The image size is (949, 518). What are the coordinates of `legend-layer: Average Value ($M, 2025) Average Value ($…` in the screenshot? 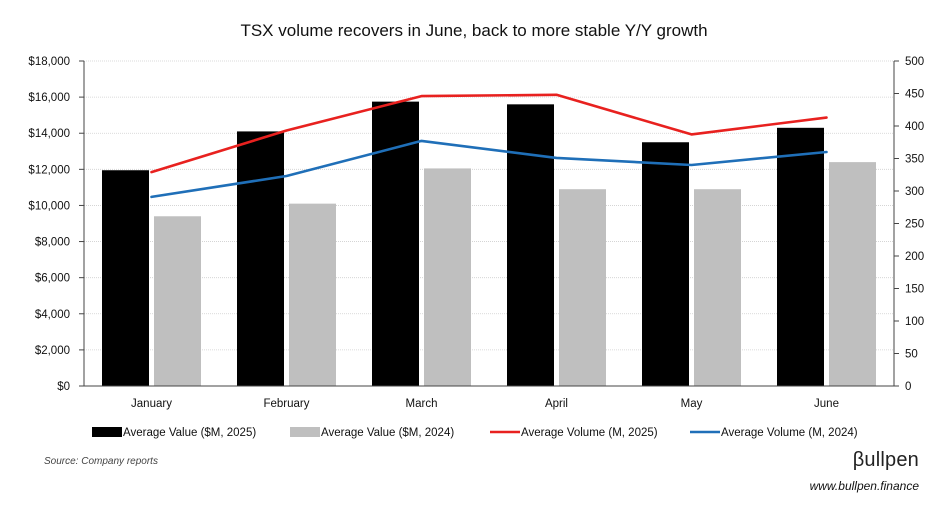 It's located at (475, 433).